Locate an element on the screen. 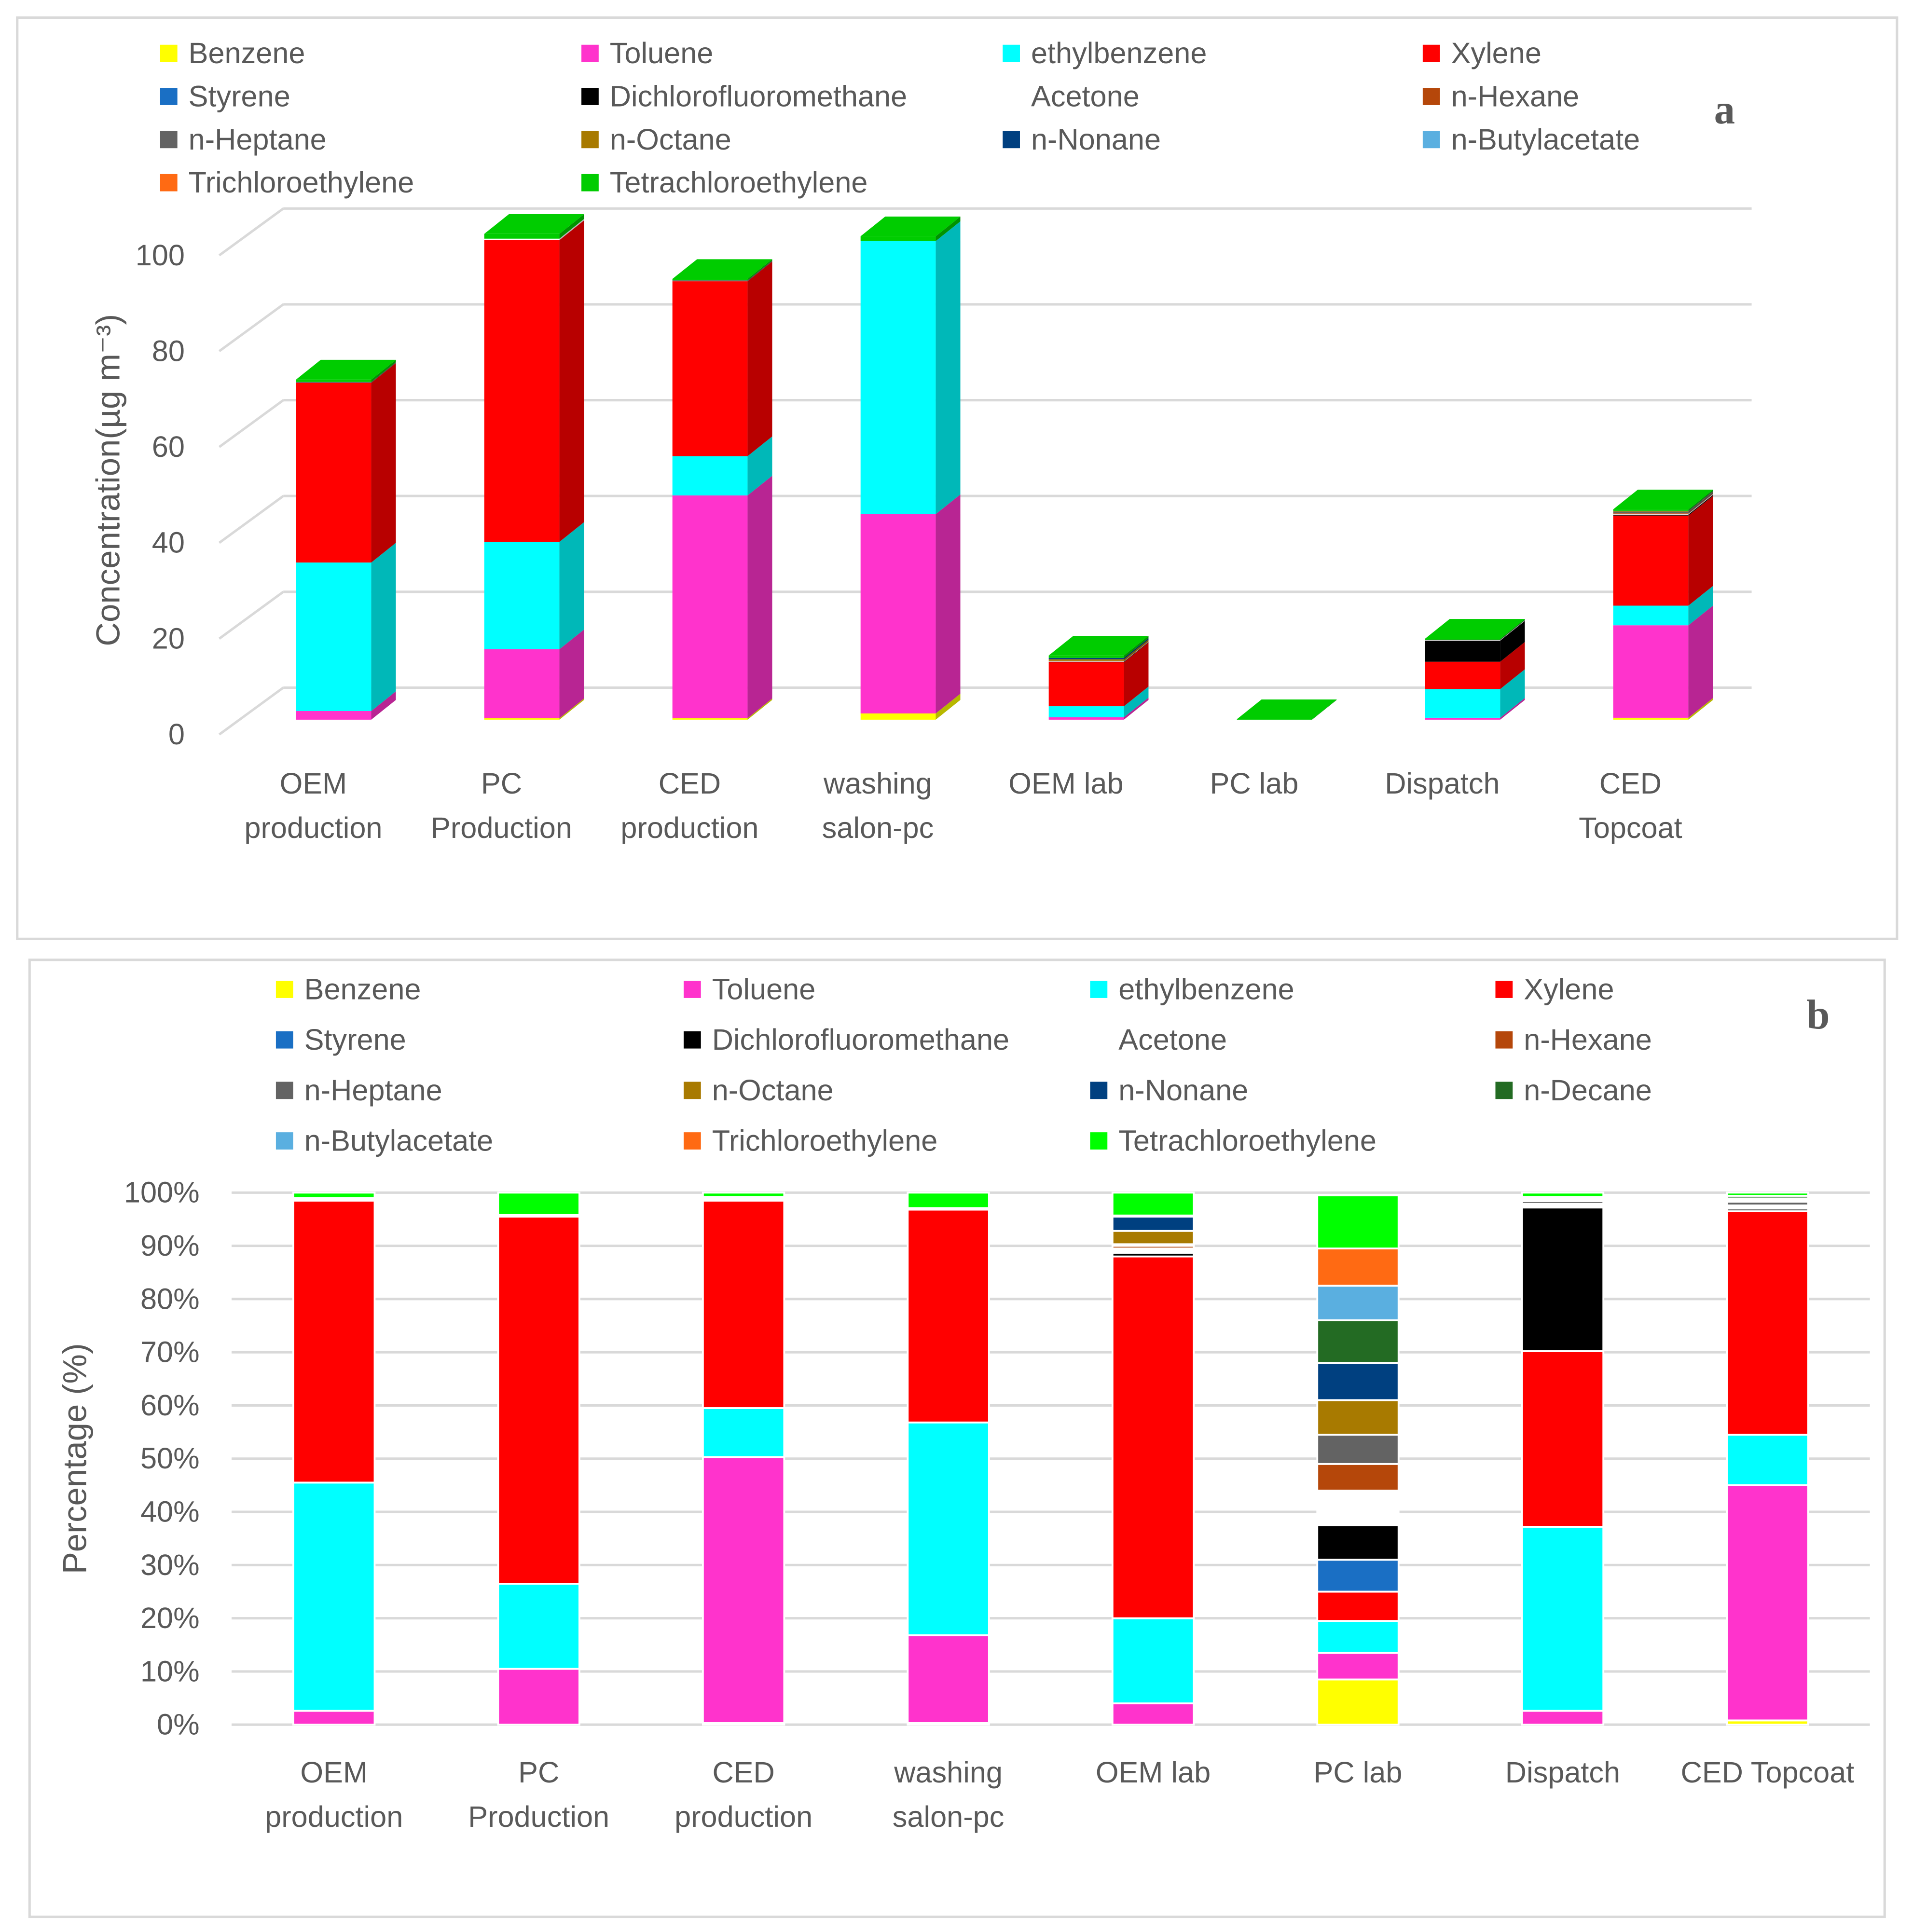 Image resolution: width=1913 pixels, height=1932 pixels. y-tick-label: 60% is located at coordinates (170, 1406).